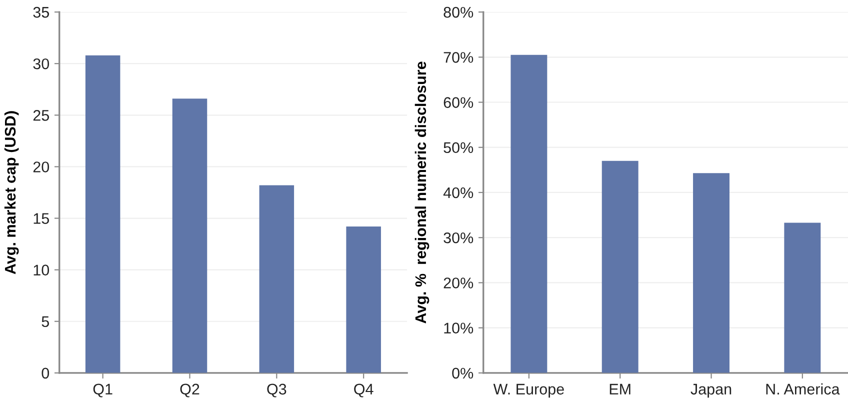 The image size is (848, 401). I want to click on x-tick-label: Q4, so click(364, 391).